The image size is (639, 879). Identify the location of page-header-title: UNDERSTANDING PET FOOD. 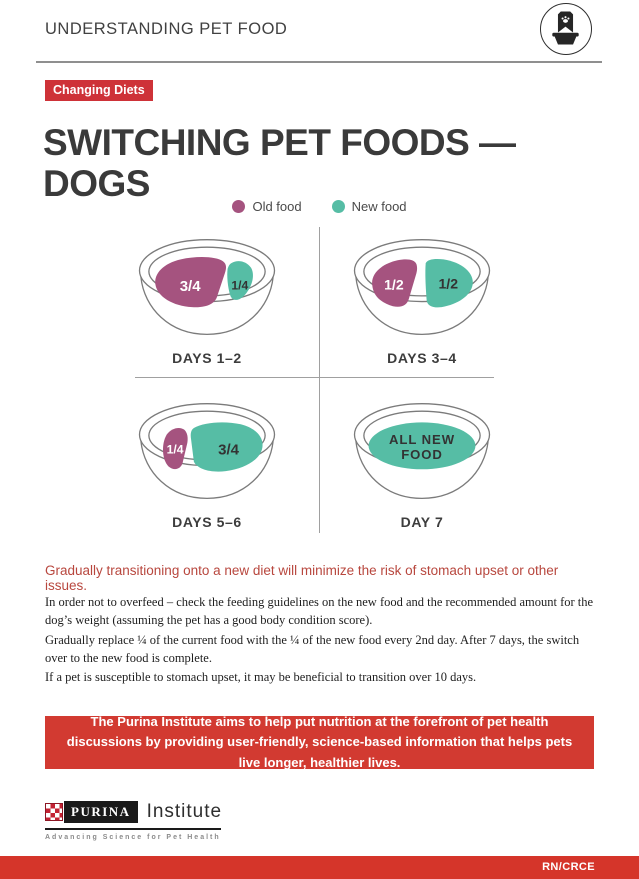
(166, 29).